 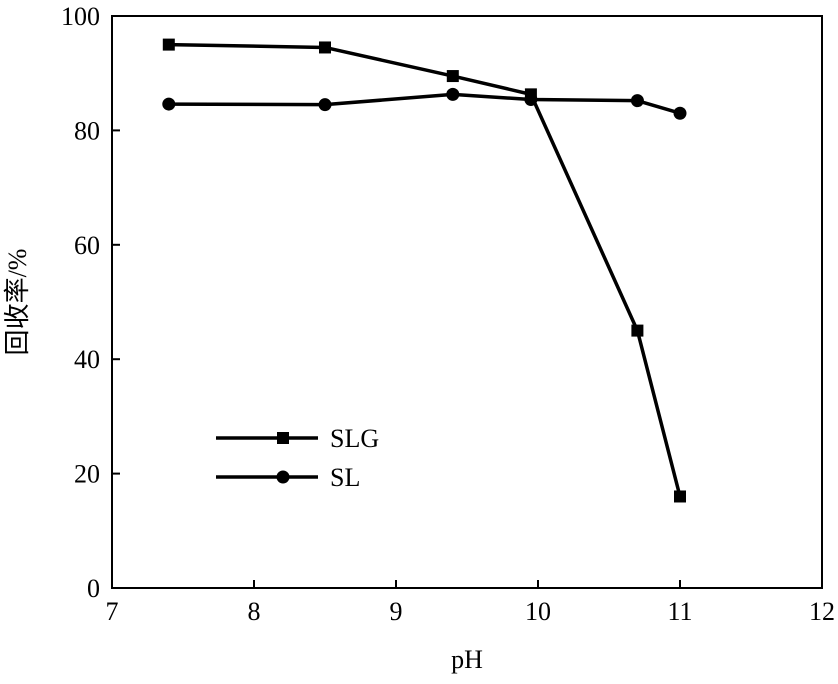 What do you see at coordinates (467, 659) in the screenshot?
I see `x-axis-label: pH` at bounding box center [467, 659].